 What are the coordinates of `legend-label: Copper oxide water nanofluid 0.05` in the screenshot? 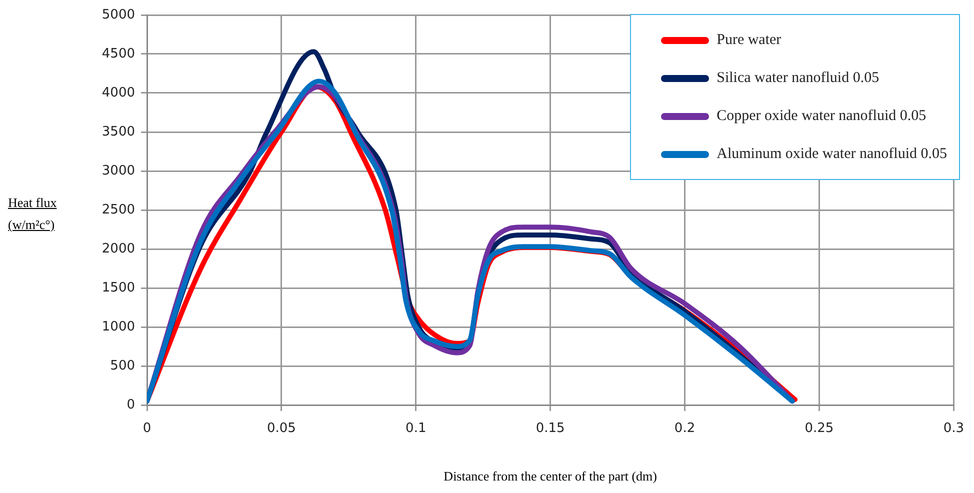 It's located at (821, 116).